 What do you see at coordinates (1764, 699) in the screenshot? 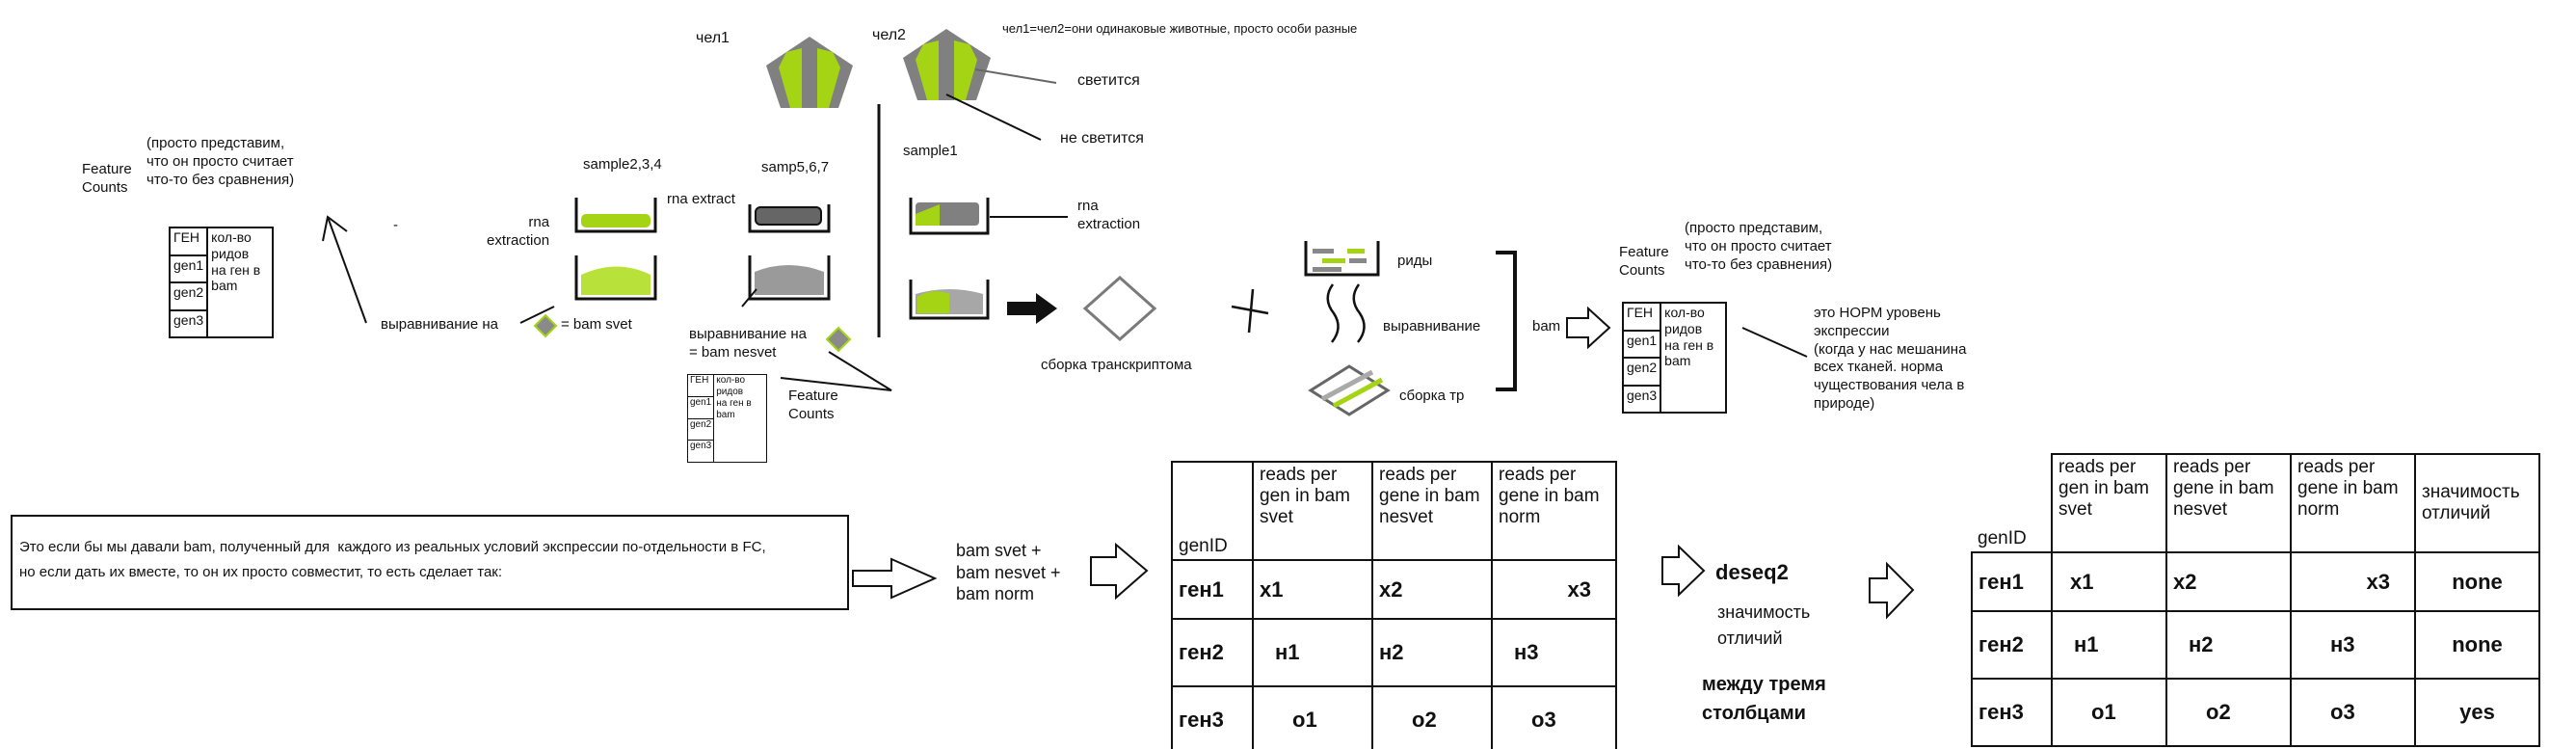
I see `between-columns-label: между тремя столбцами` at bounding box center [1764, 699].